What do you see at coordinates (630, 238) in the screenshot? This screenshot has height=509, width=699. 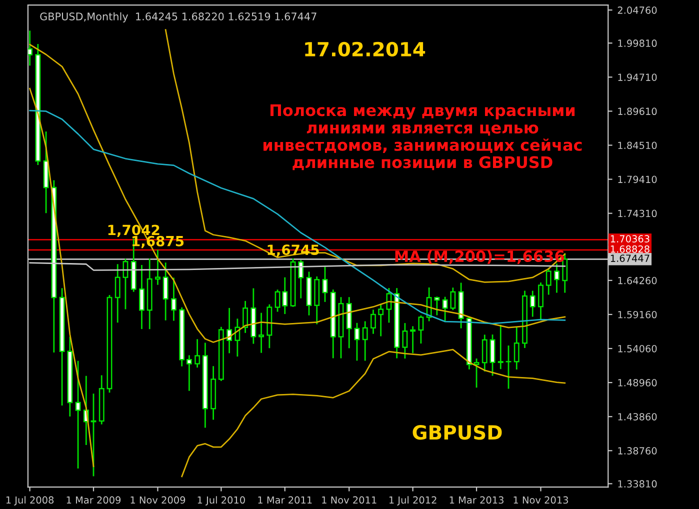 I see `ref-line-label: 1.70363` at bounding box center [630, 238].